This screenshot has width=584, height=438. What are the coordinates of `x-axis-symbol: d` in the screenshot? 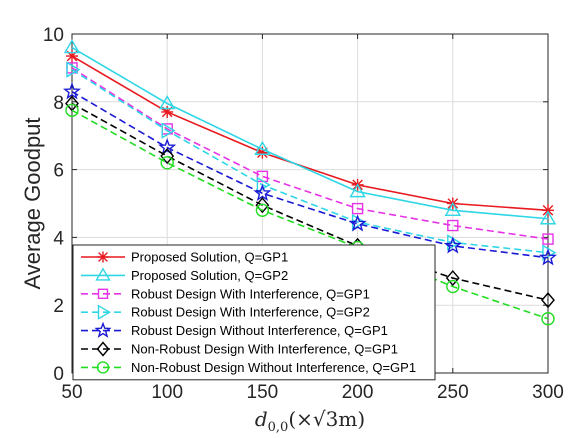 It's located at (261, 419).